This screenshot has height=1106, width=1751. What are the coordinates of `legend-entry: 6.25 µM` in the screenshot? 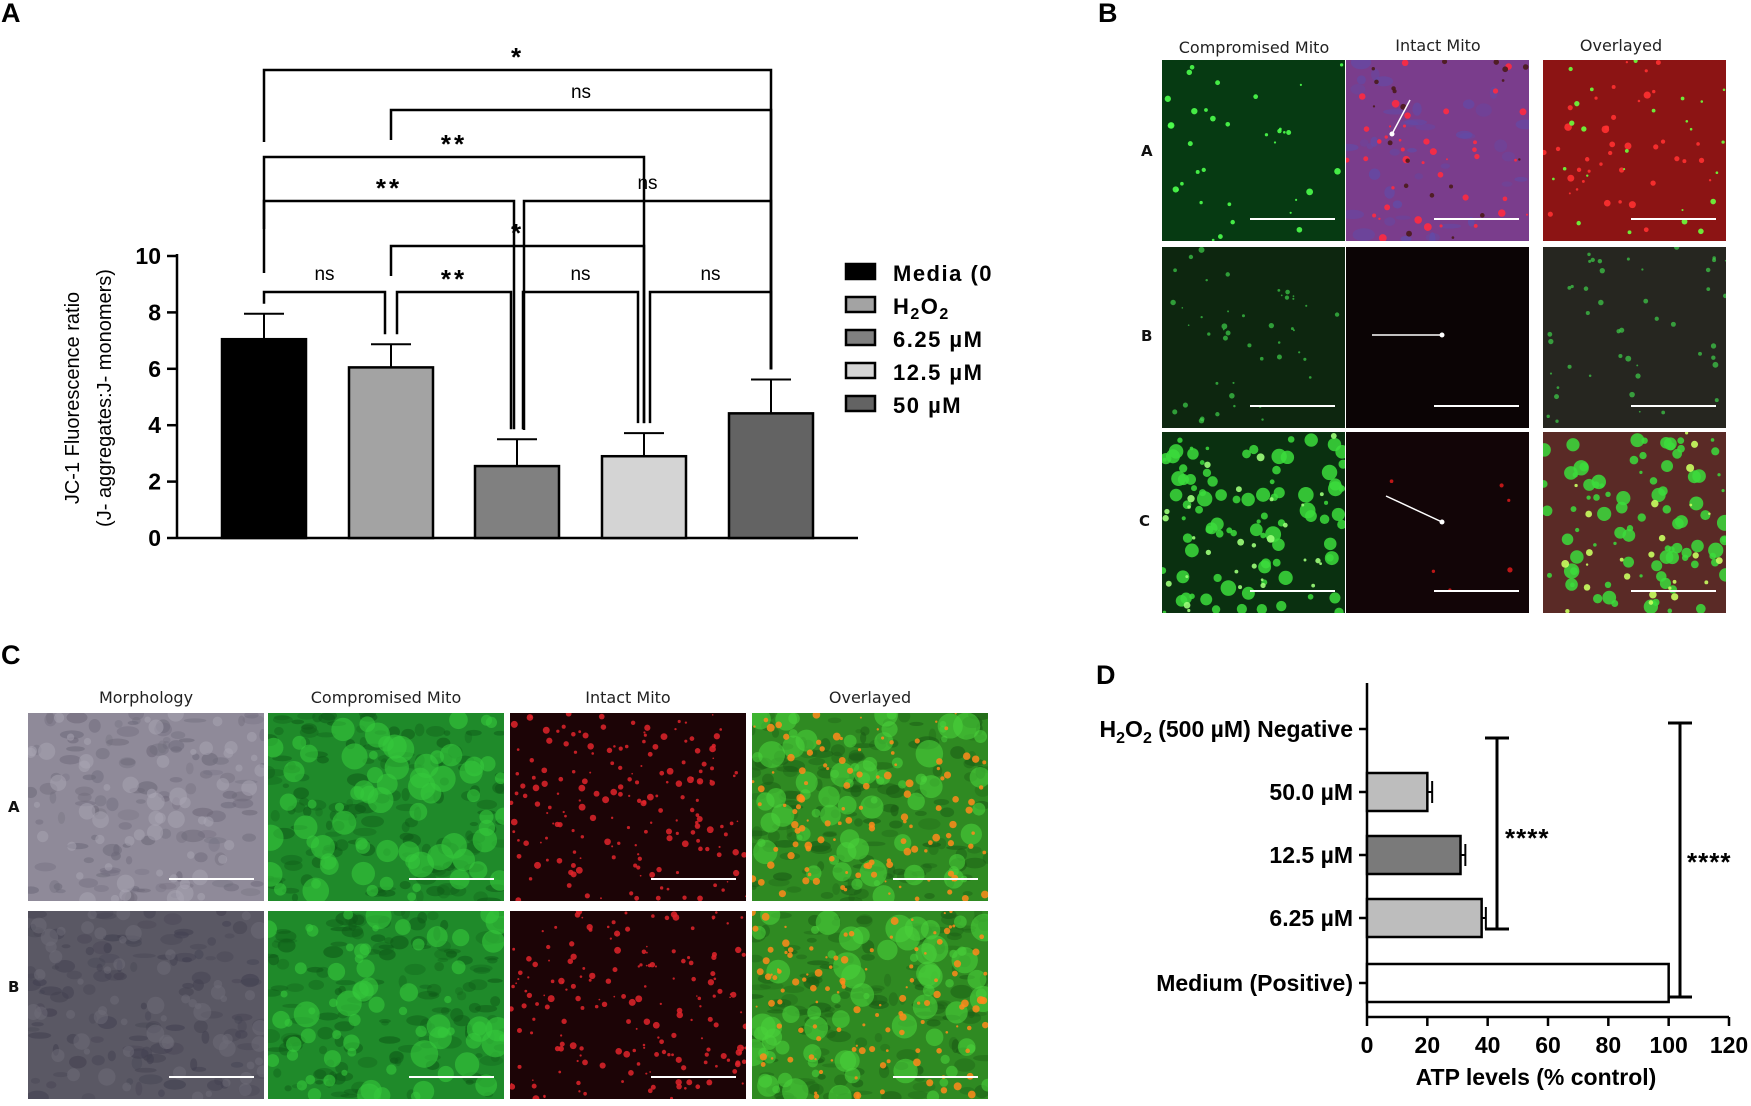 It's located at (938, 339).